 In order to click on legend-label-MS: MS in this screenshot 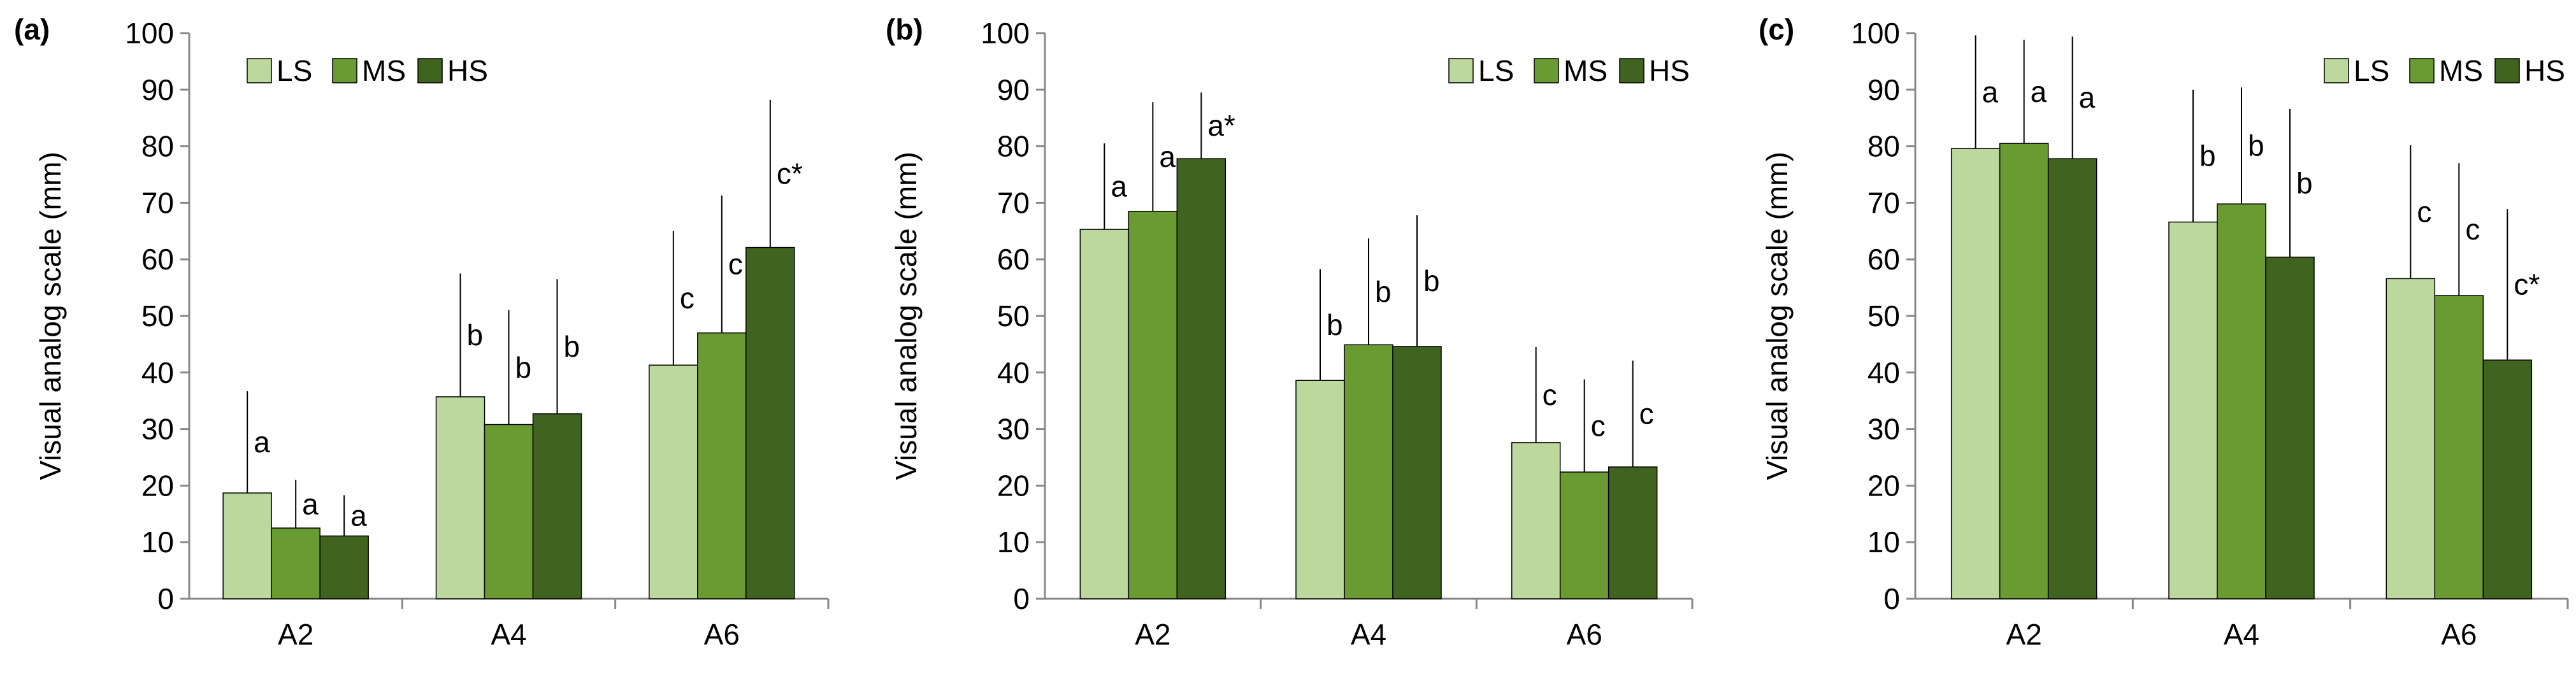, I will do `click(384, 70)`.